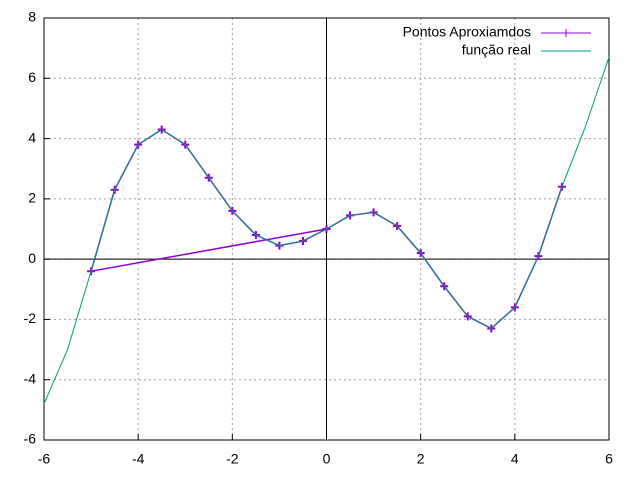  Describe the element at coordinates (30, 378) in the screenshot. I see `y-tick-label: -4` at that location.